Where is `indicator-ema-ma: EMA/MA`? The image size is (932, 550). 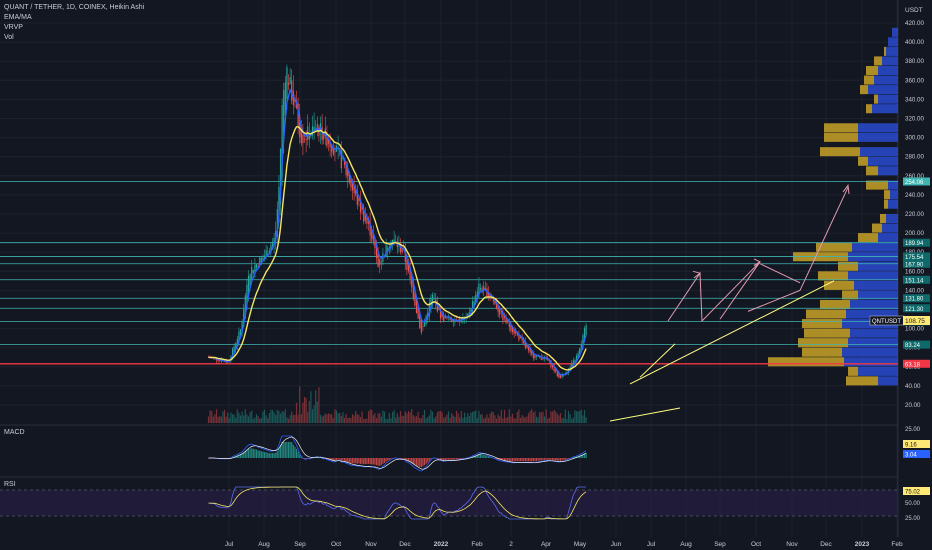 indicator-ema-ma: EMA/MA is located at coordinates (18, 17).